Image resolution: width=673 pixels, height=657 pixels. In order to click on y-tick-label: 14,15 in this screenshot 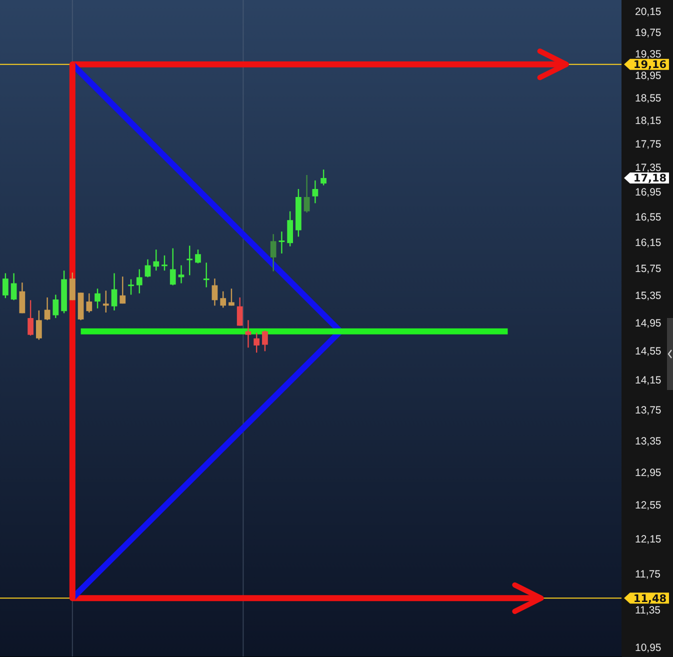, I will do `click(648, 380)`.